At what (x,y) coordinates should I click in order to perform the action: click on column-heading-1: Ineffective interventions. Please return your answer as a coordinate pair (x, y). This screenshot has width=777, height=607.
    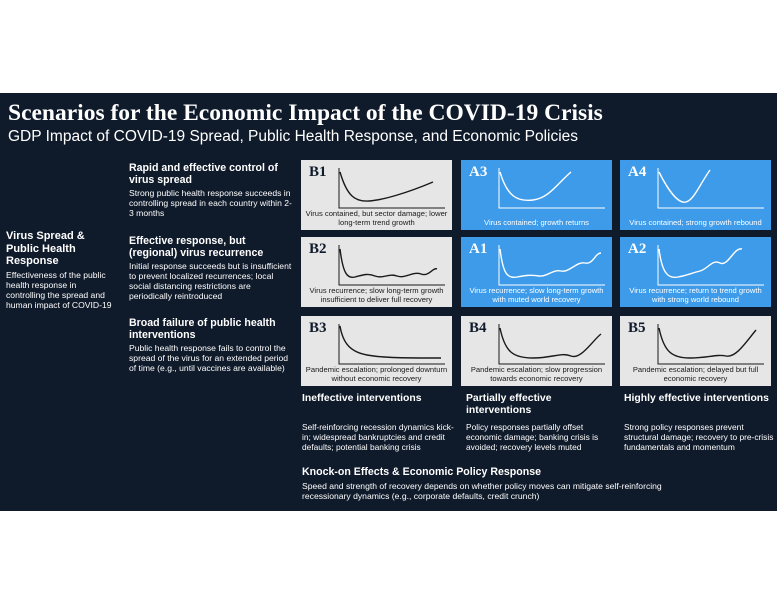
    Looking at the image, I should click on (362, 398).